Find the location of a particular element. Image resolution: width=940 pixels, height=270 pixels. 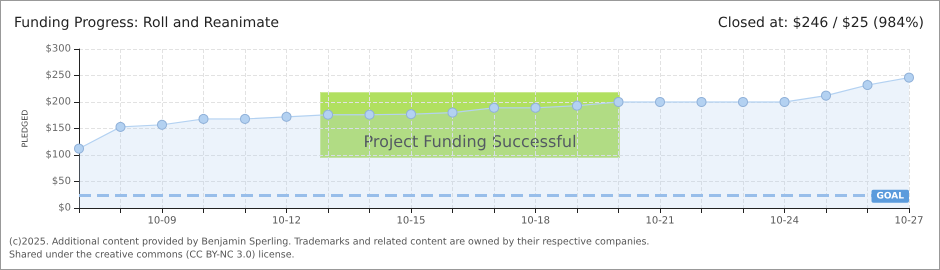

annotation: Project Funding Successful is located at coordinates (470, 141).